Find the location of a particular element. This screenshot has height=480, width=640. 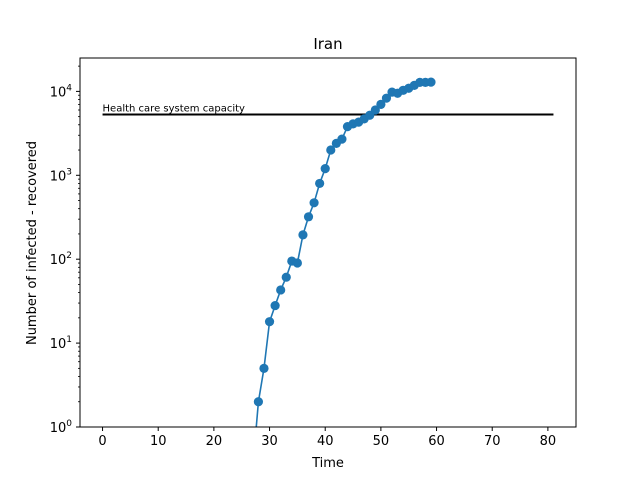

y-tick-label: 10² is located at coordinates (61, 259).